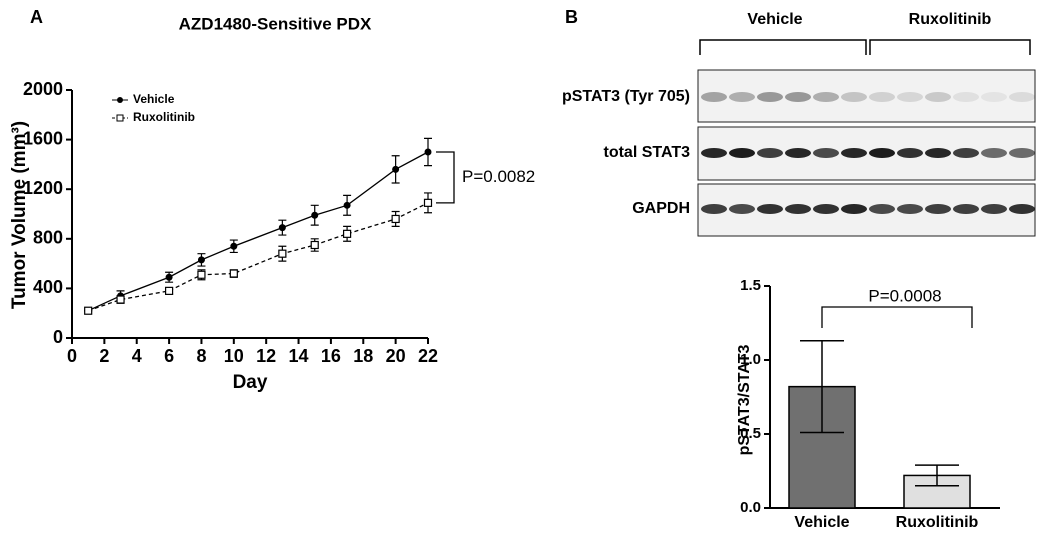 The width and height of the screenshot is (1050, 535). What do you see at coordinates (48, 287) in the screenshot?
I see `y-tick-label: 400` at bounding box center [48, 287].